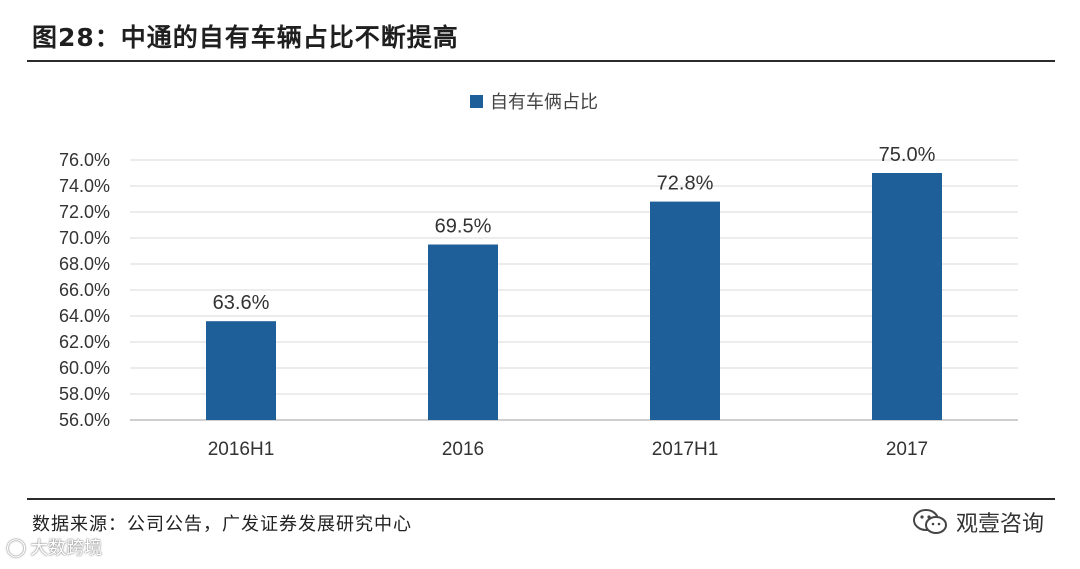  Describe the element at coordinates (544, 102) in the screenshot. I see `legend-label: 自有车俩占比` at that location.